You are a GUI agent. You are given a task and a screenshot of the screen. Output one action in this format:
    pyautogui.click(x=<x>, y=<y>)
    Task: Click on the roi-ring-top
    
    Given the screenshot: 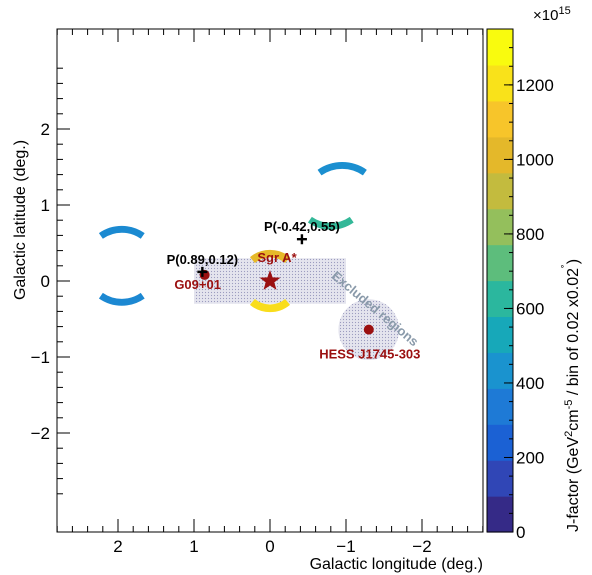 What is the action you would take?
    pyautogui.click(x=270, y=256)
    